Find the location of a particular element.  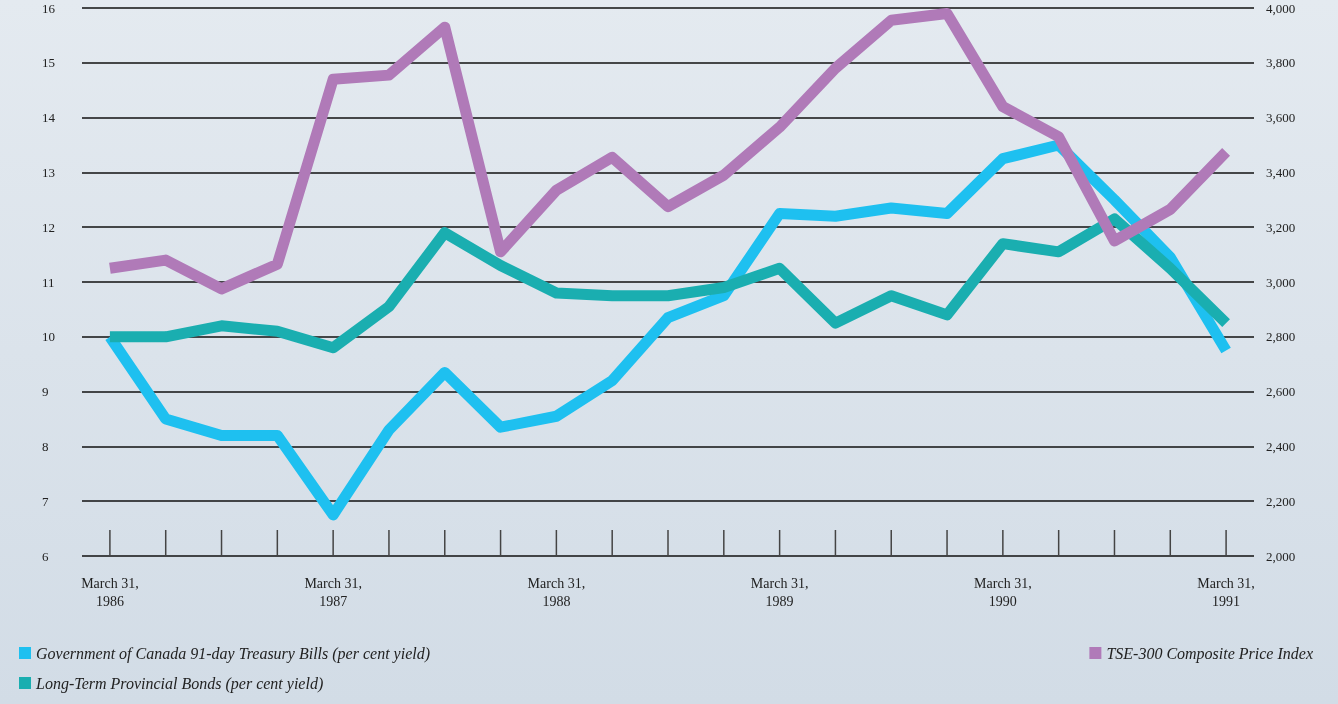

x-tick-label: March 31, 1987 is located at coordinates (333, 592).